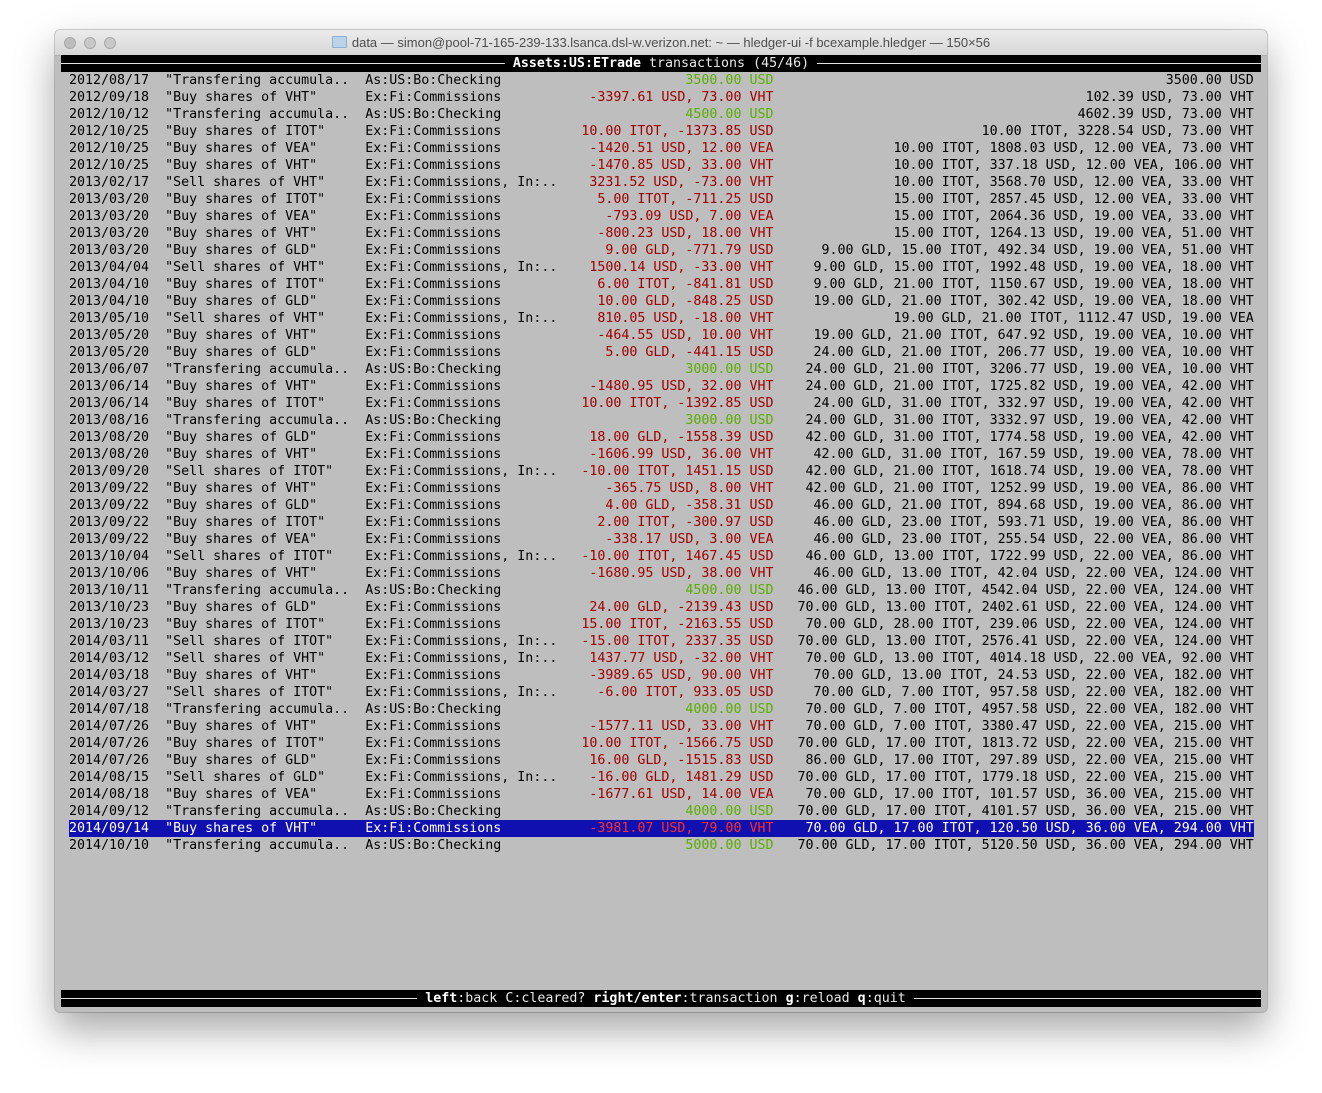 The height and width of the screenshot is (1093, 1322). I want to click on transaction-date: 2013/09/22, so click(109, 522).